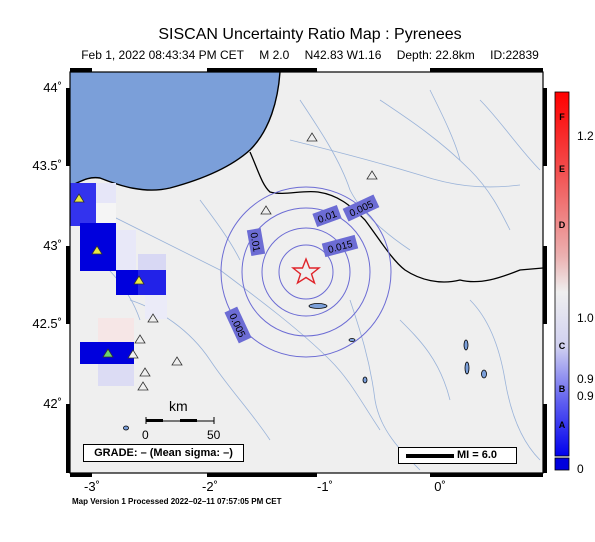 The height and width of the screenshot is (542, 595). Describe the element at coordinates (162, 55) in the screenshot. I see `event-datetime: Feb 1, 2022 08:43:34 PM CET` at that location.